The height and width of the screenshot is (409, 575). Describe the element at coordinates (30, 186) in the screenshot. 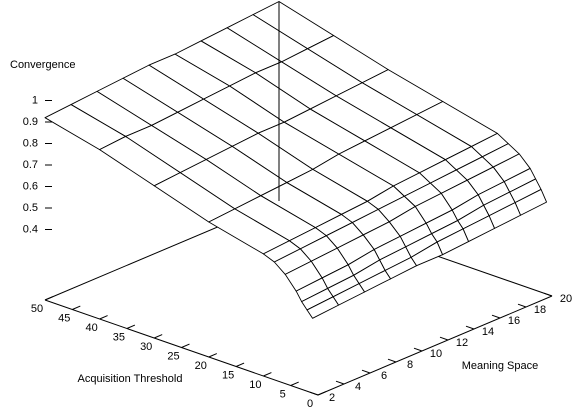

I see `z-tick-label: 0.6` at that location.